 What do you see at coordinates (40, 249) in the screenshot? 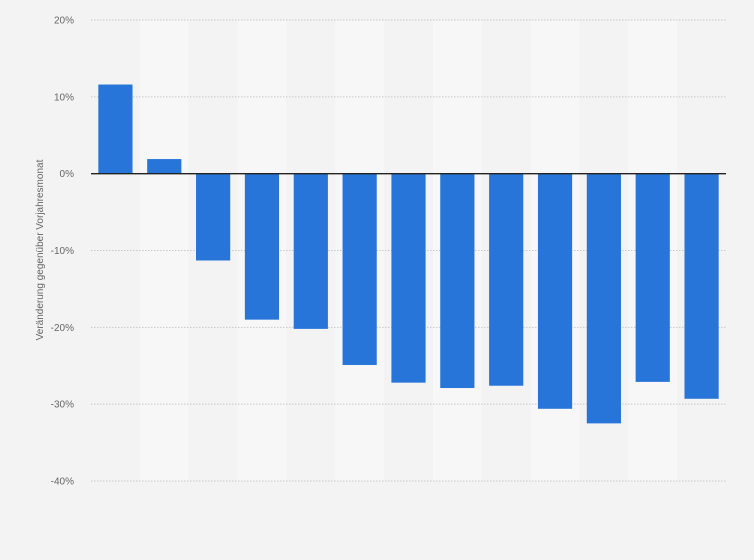
I see `y-axis-title: Veränderung gegenüber Vorjahresmonat` at bounding box center [40, 249].